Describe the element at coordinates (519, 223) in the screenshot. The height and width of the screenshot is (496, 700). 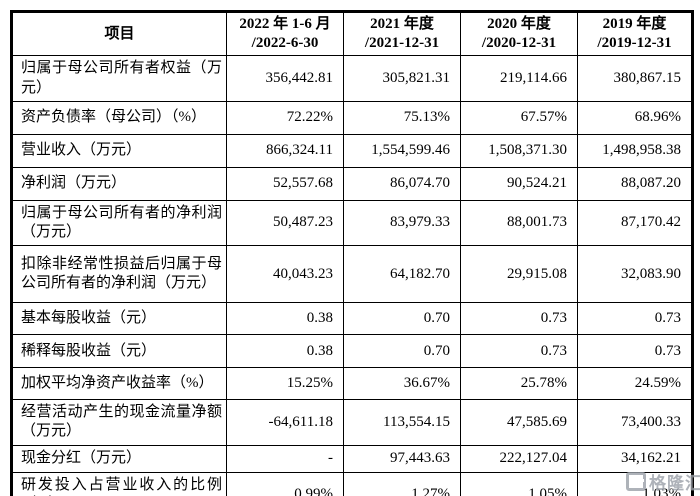
I see `cell-value: 88,001.73` at that location.